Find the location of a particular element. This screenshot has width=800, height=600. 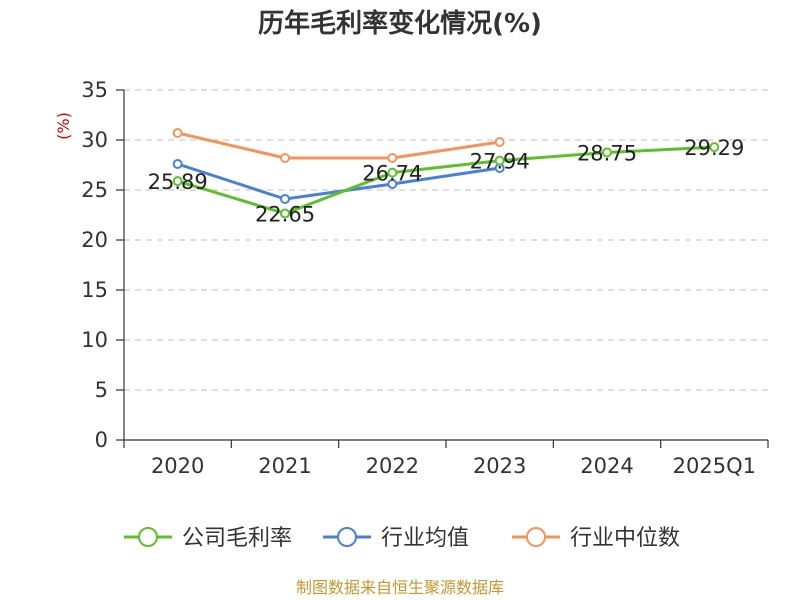

x-tick-label: 2025Q1 is located at coordinates (714, 466).